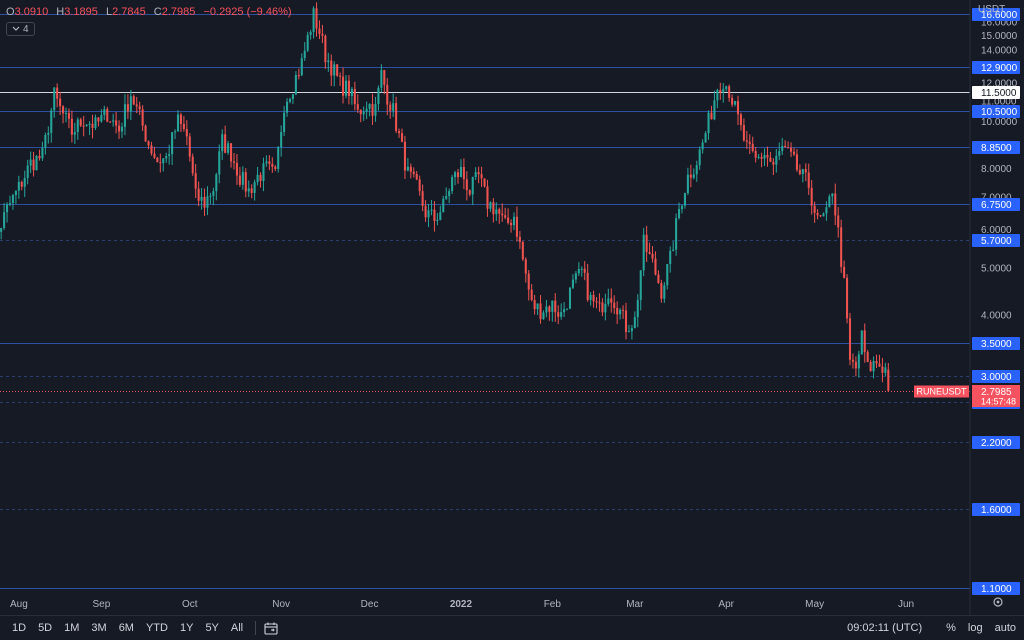 The image size is (1024, 640). What do you see at coordinates (99, 628) in the screenshot?
I see `timeframe-button: 3M` at bounding box center [99, 628].